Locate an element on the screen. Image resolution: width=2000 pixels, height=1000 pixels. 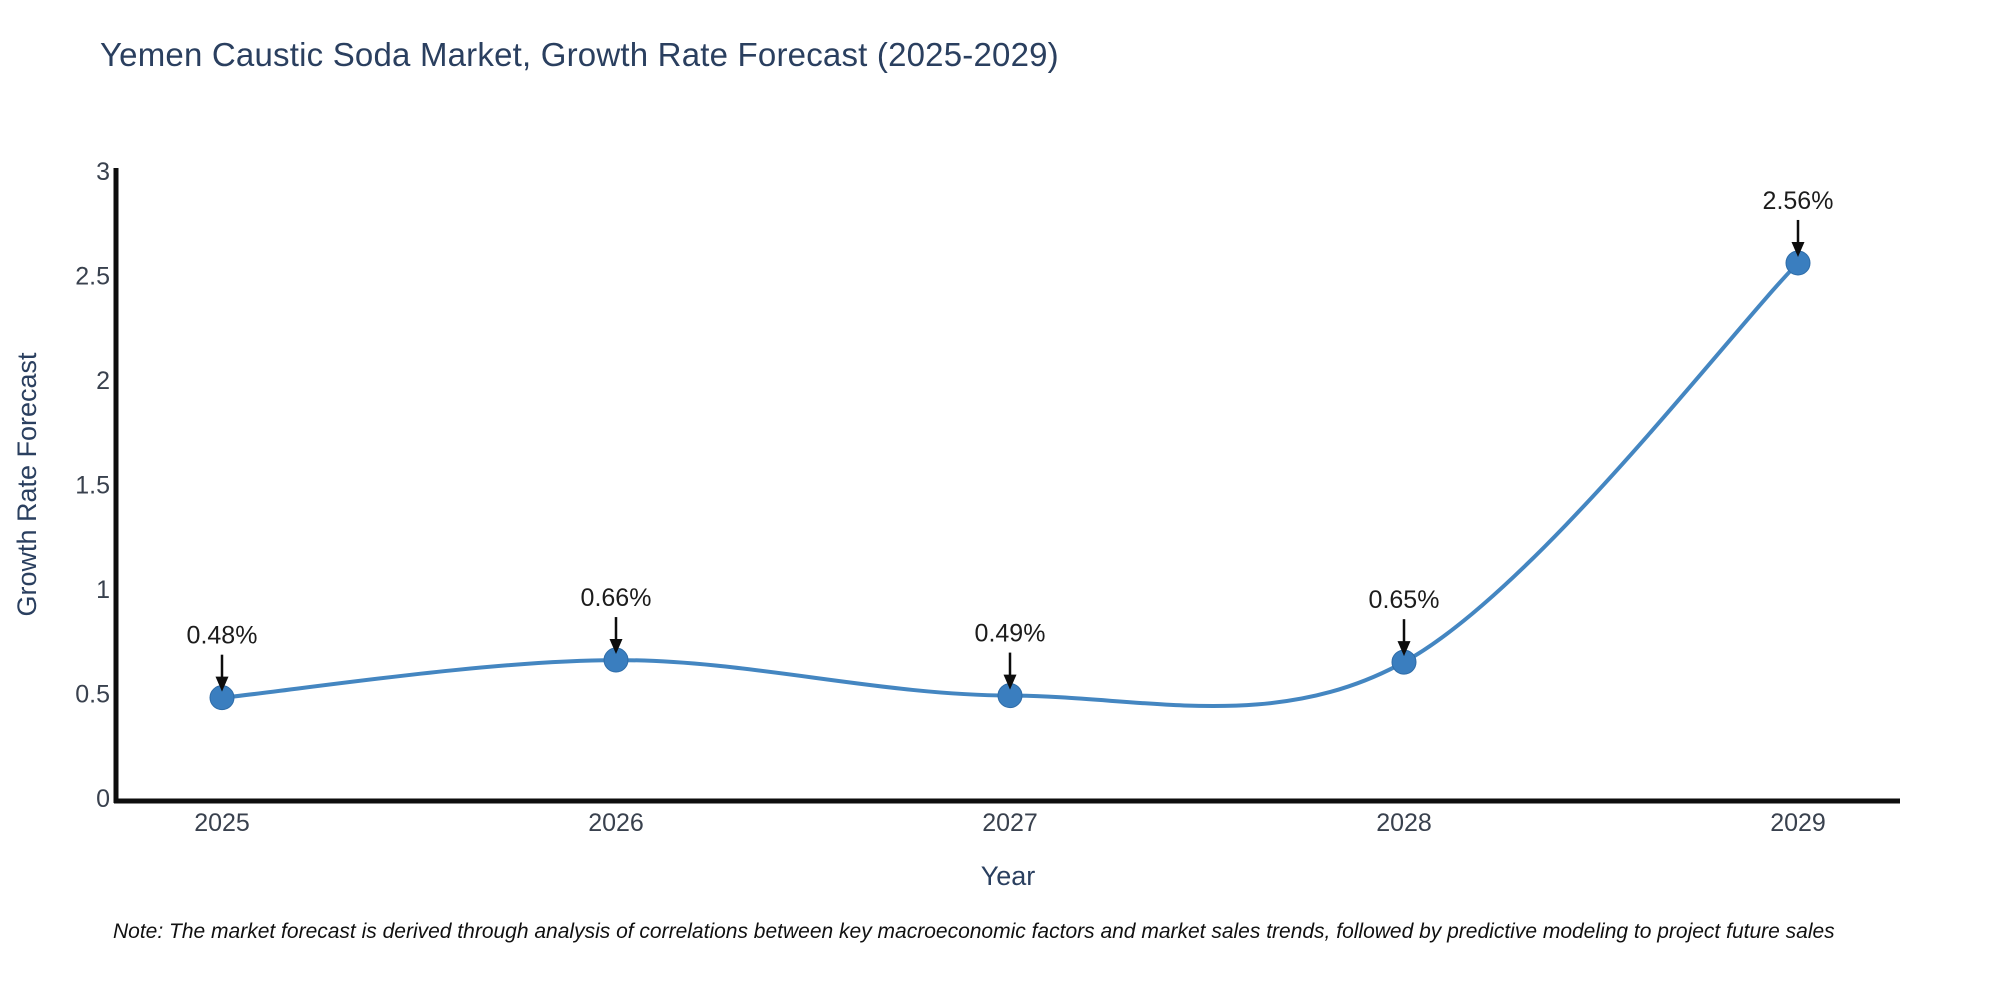
x-tick-label: 2027 is located at coordinates (1010, 823).